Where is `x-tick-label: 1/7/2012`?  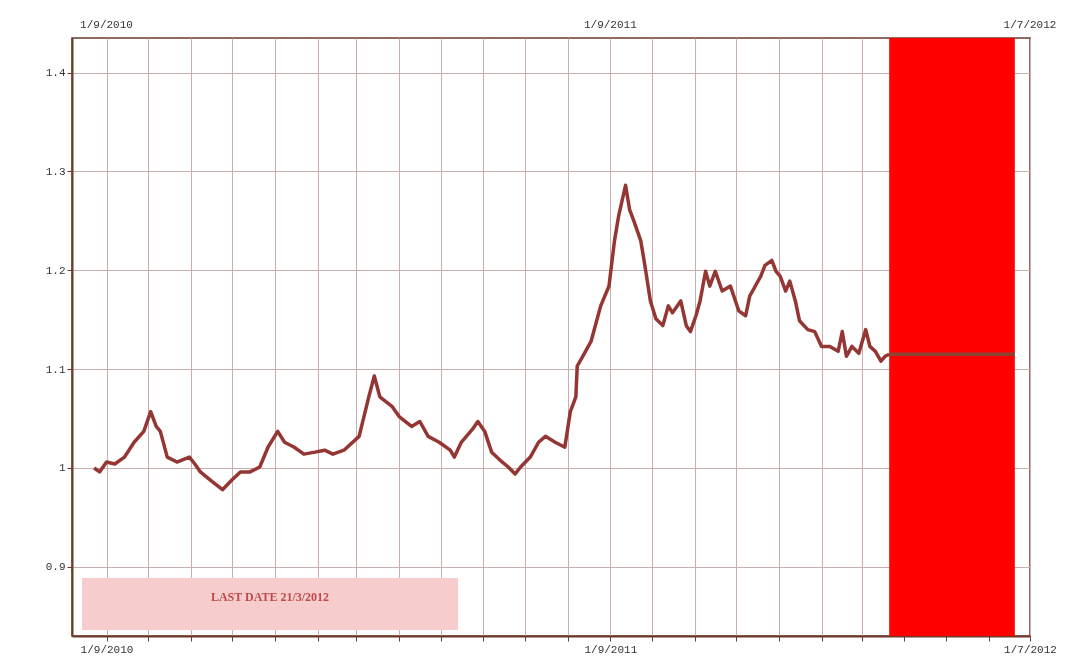 x-tick-label: 1/7/2012 is located at coordinates (1030, 649).